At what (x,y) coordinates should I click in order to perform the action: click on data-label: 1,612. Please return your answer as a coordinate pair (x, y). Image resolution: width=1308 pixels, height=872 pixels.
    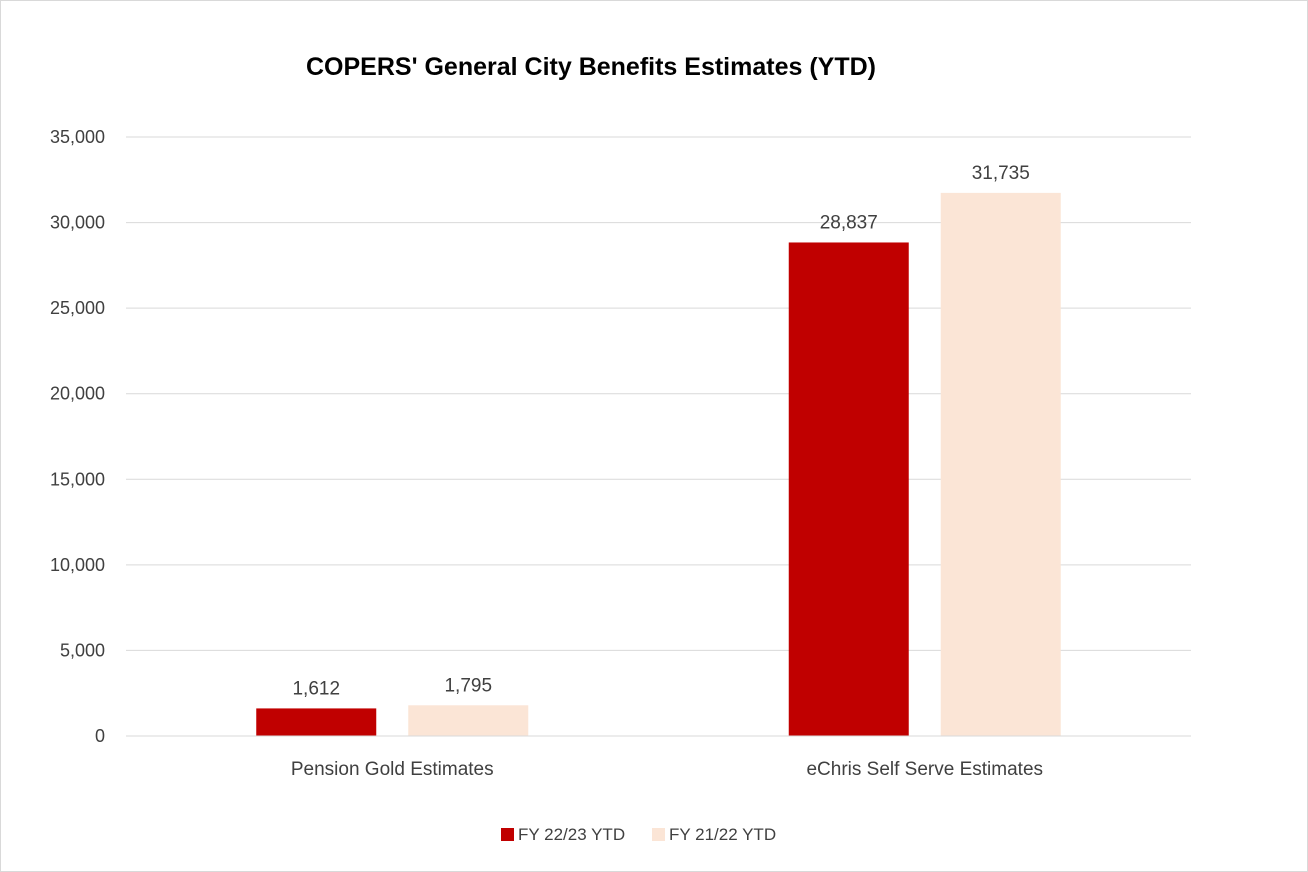
    Looking at the image, I should click on (316, 688).